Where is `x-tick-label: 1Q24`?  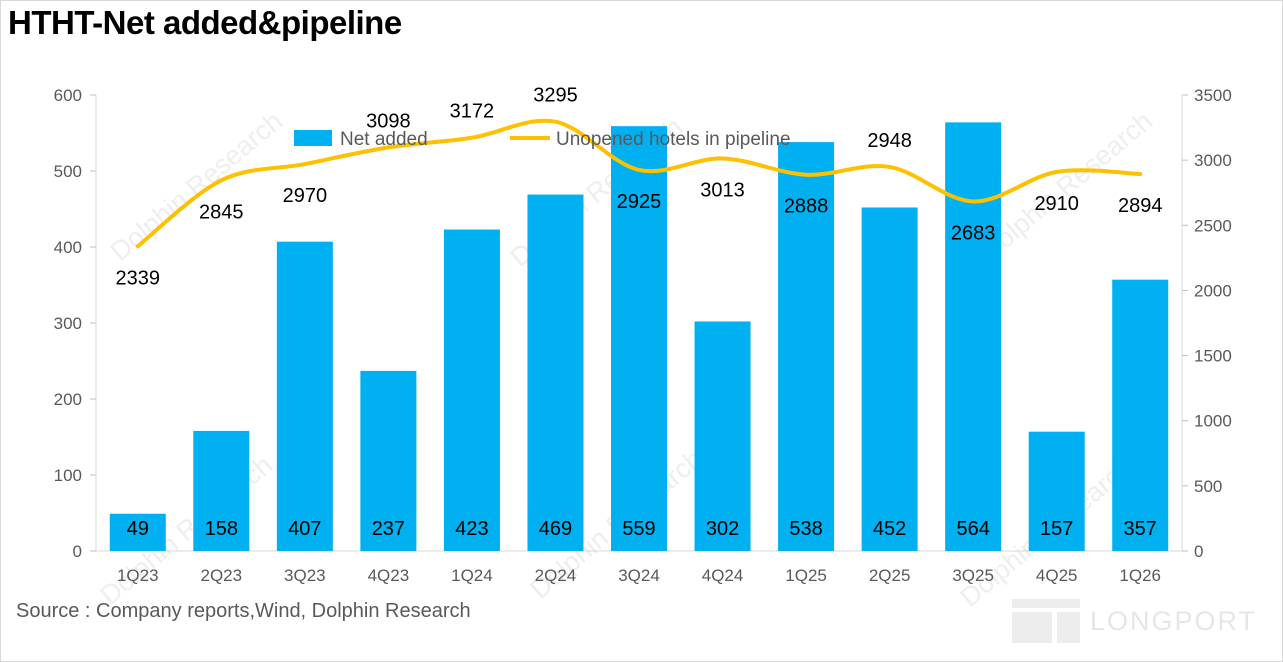
x-tick-label: 1Q24 is located at coordinates (472, 575).